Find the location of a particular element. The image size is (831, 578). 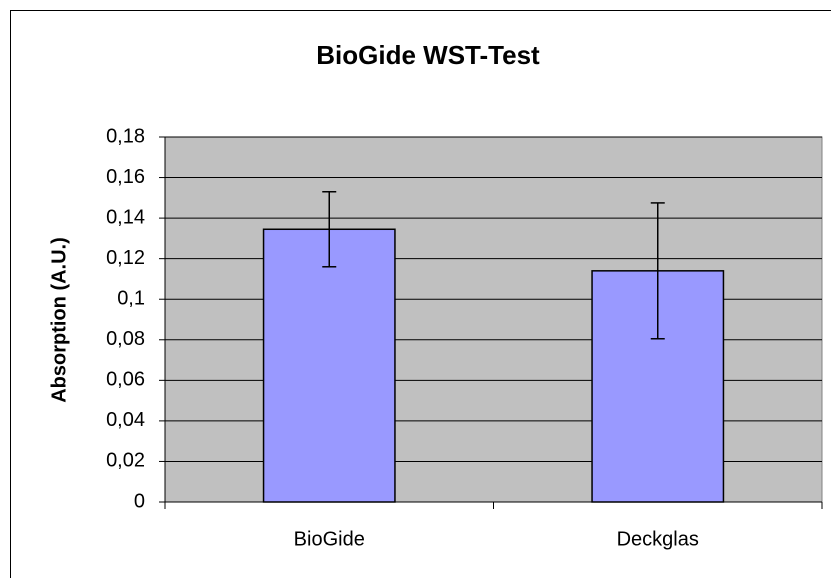

y-tick-label: 0,06 is located at coordinates (125, 380).